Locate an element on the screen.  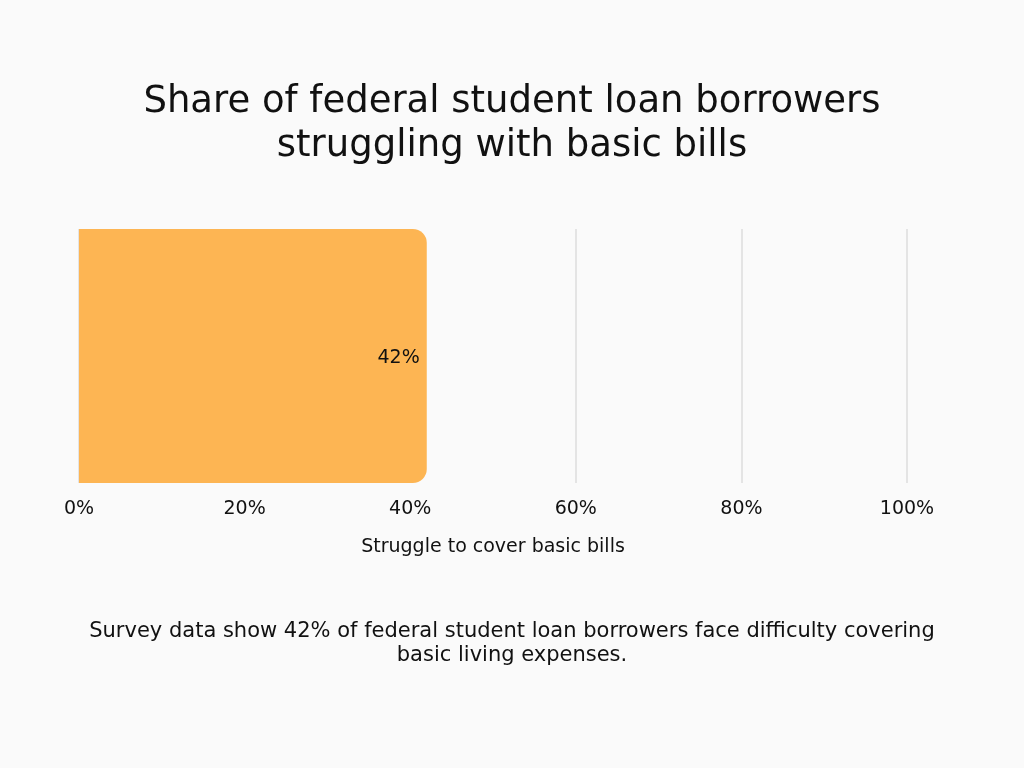
x-tick-label: 40% is located at coordinates (410, 506).